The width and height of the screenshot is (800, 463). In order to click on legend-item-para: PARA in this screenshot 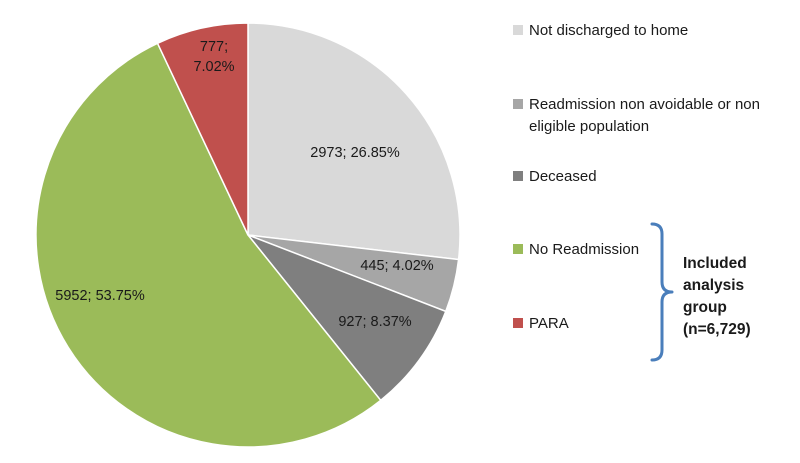, I will do `click(541, 324)`.